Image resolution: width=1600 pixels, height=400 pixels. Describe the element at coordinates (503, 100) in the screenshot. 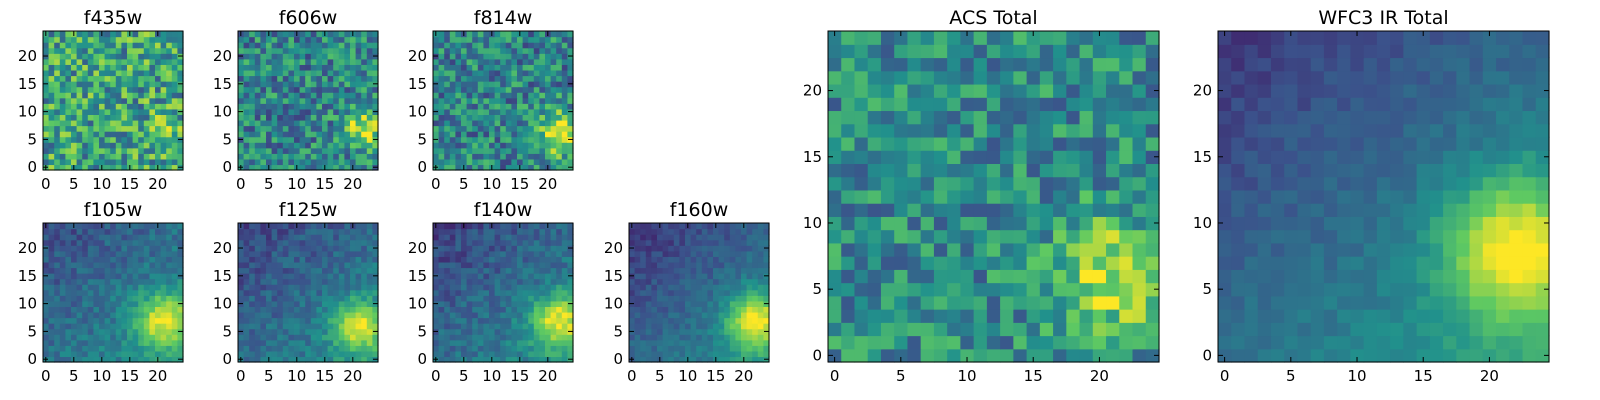

I see `axes-frame` at that location.